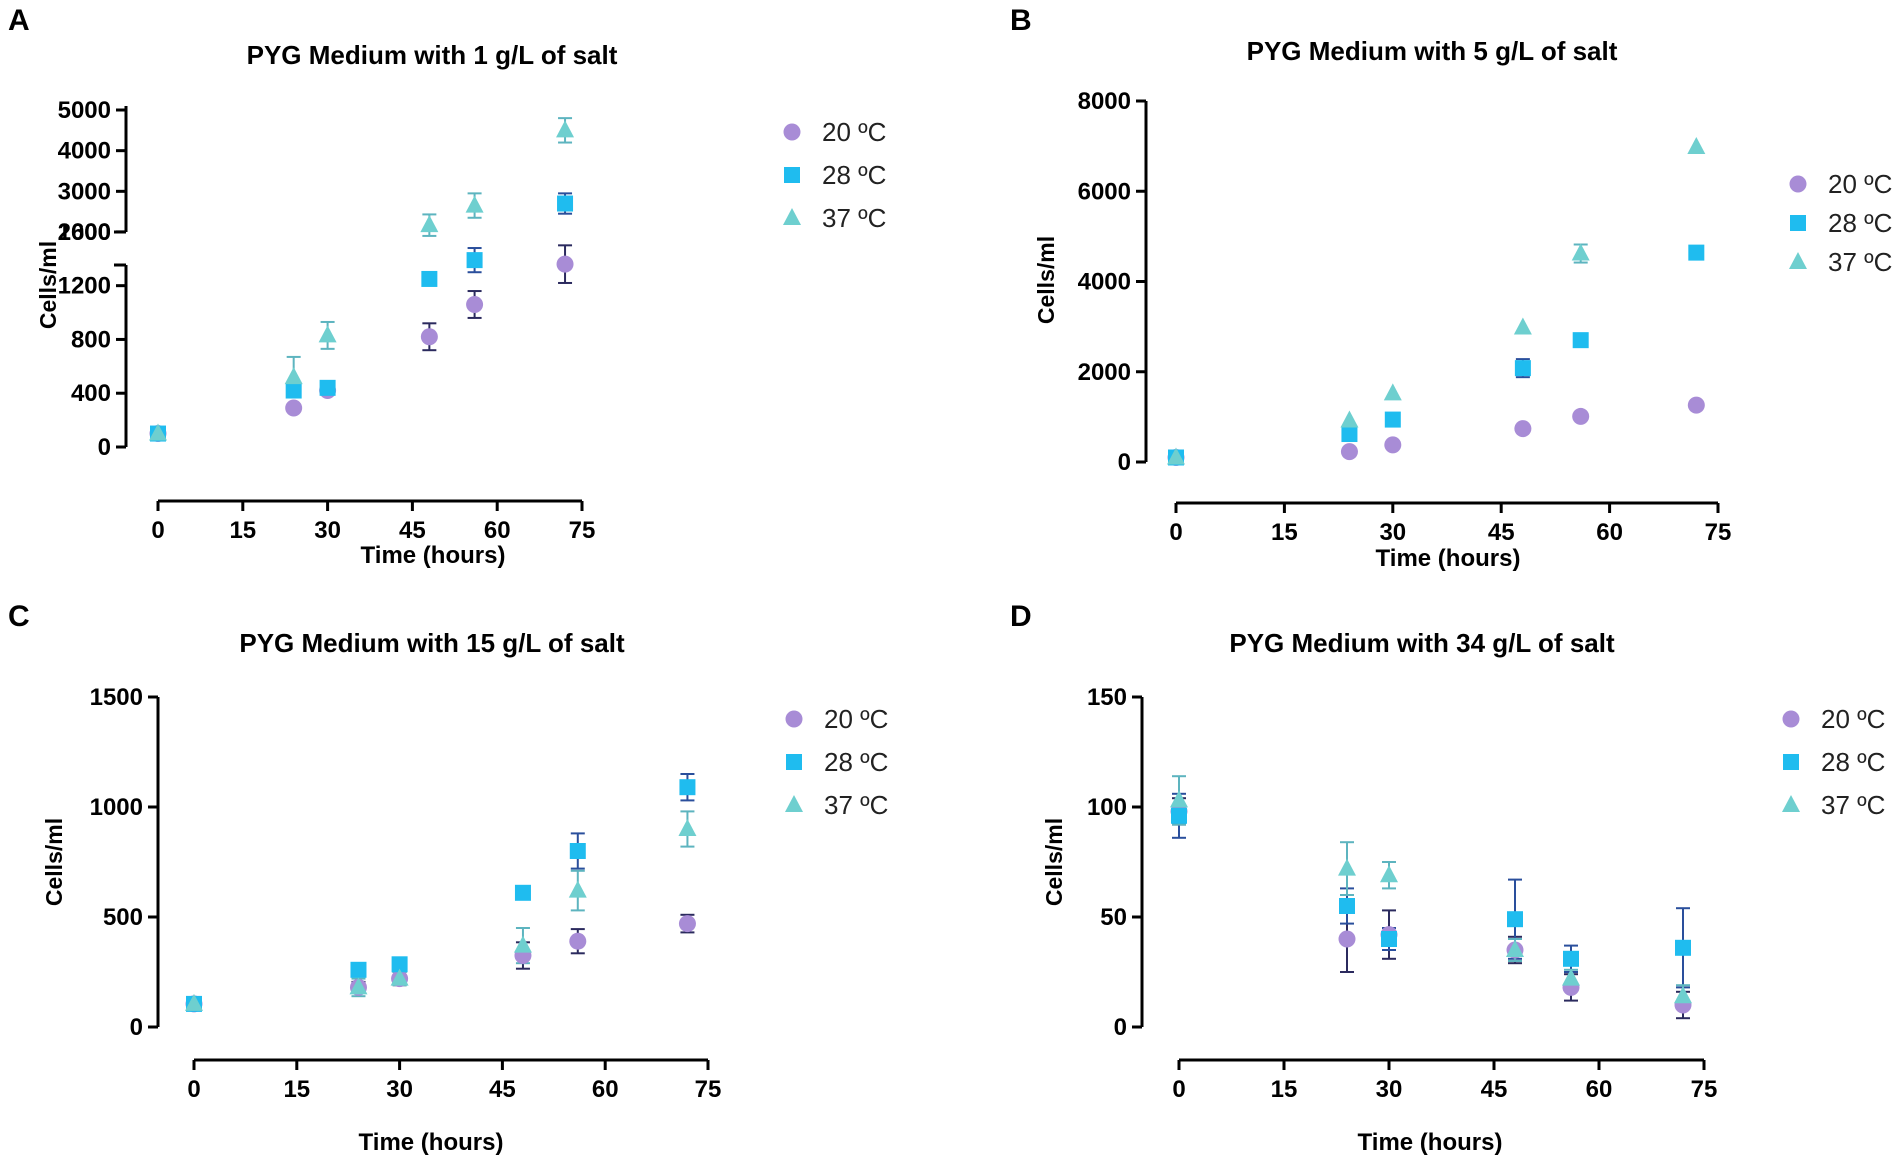  I want to click on panel-a-legend: 20 ºC 28 ºC 37 ºC, so click(834, 175).